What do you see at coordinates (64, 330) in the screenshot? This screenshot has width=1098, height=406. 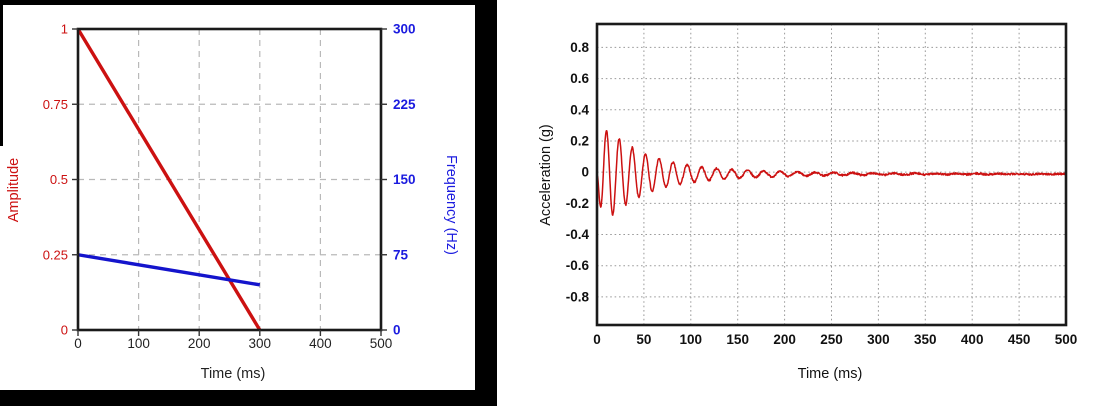 I see `amplitude-tick-label: 0` at bounding box center [64, 330].